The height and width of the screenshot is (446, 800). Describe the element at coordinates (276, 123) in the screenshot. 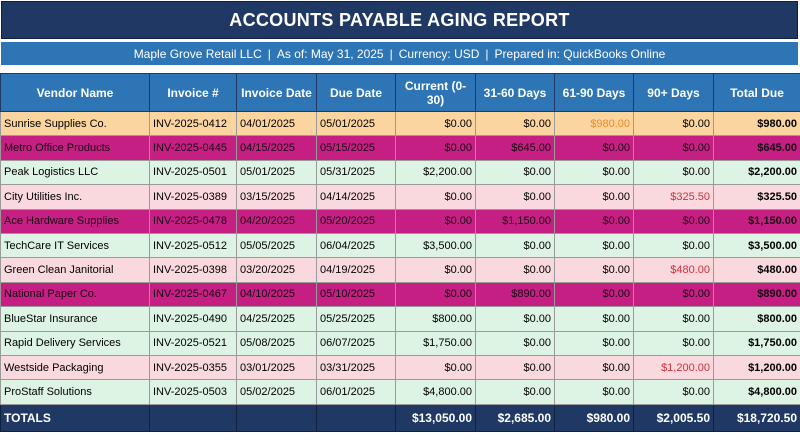

I see `invoice-date-cell: 04/01/2025` at that location.